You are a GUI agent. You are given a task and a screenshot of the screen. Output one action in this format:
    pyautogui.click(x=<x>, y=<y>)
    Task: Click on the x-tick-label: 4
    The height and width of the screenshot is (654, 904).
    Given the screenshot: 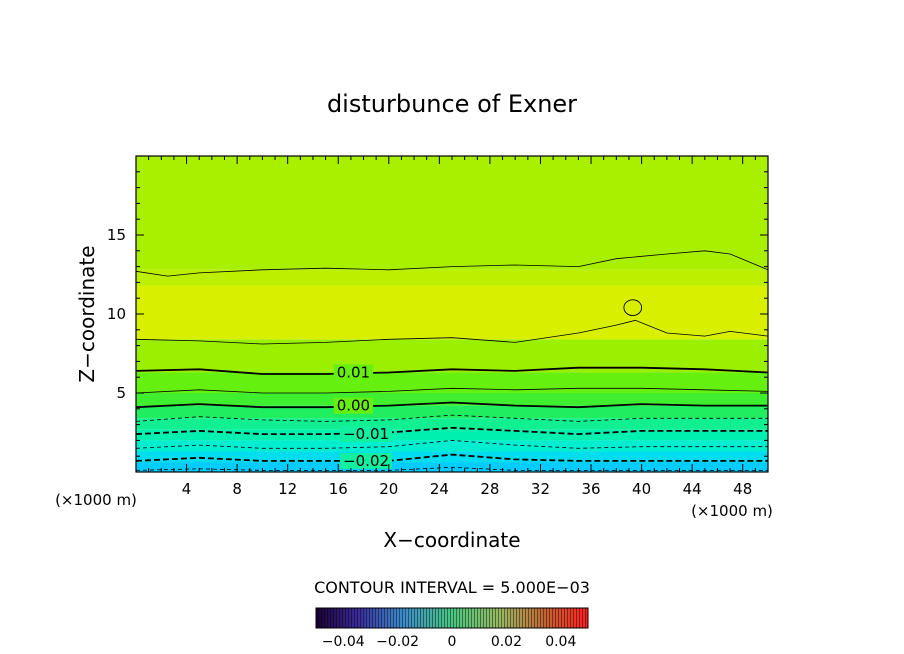 What is the action you would take?
    pyautogui.click(x=187, y=489)
    